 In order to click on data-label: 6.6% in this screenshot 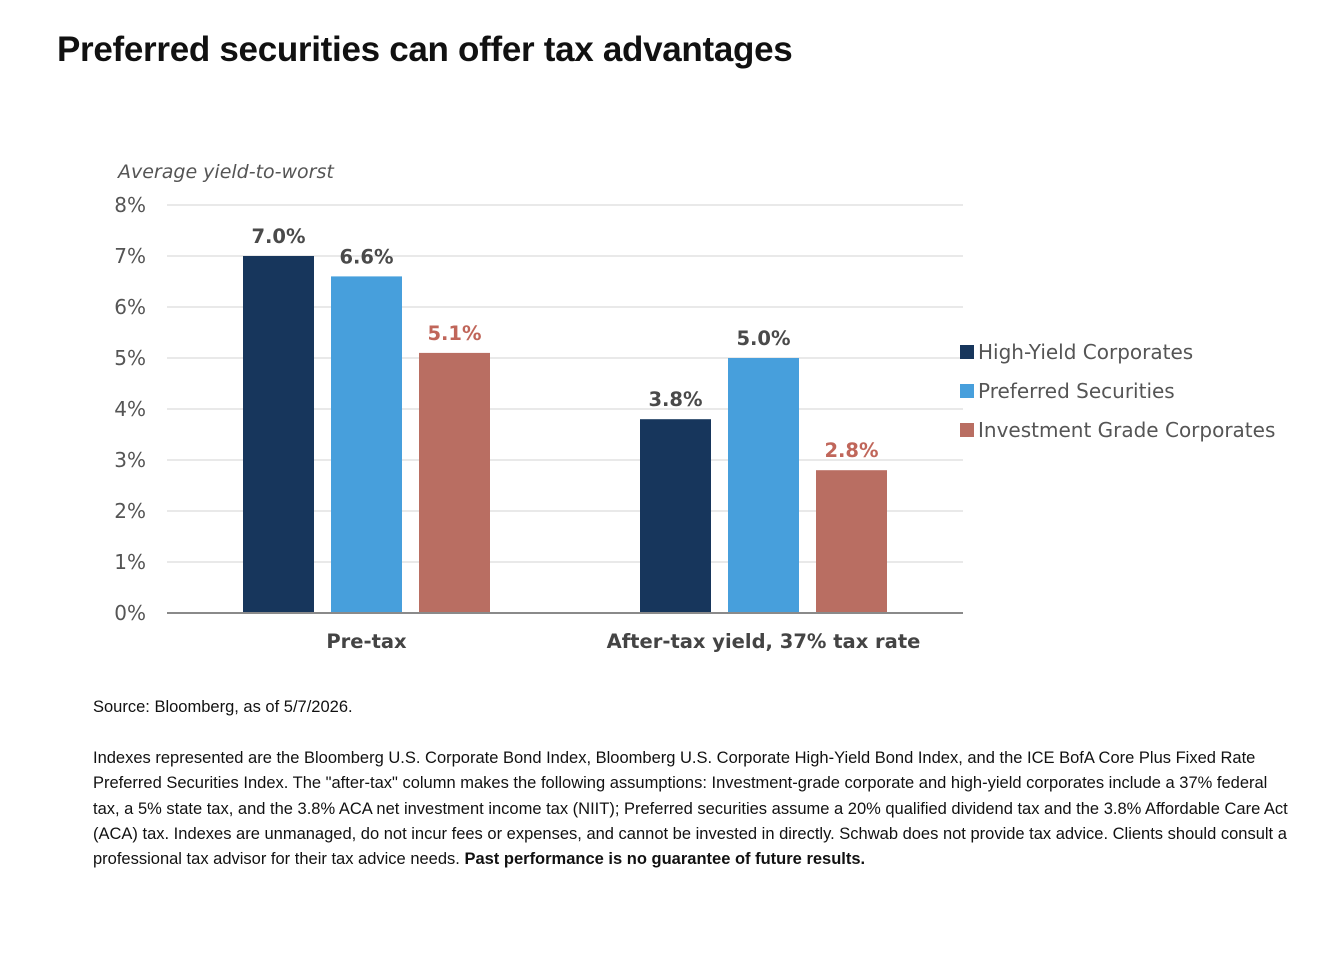, I will do `click(366, 256)`.